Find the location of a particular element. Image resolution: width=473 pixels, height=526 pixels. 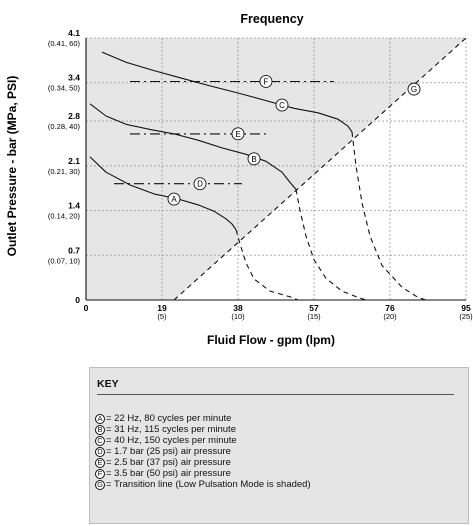

marker-a-label: A is located at coordinates (174, 199).